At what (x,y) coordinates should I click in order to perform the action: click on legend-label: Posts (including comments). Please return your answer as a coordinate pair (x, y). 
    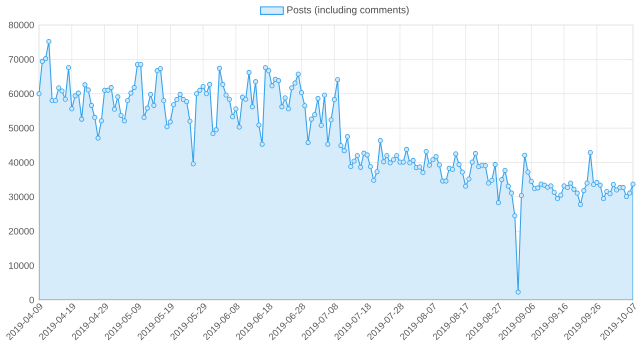
    Looking at the image, I should click on (348, 11).